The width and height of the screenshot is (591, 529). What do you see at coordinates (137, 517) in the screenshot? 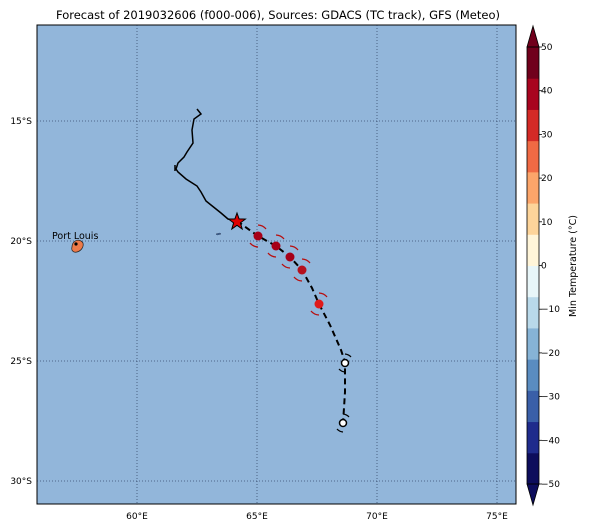
I see `lon-tick-60: 60°E` at bounding box center [137, 517].